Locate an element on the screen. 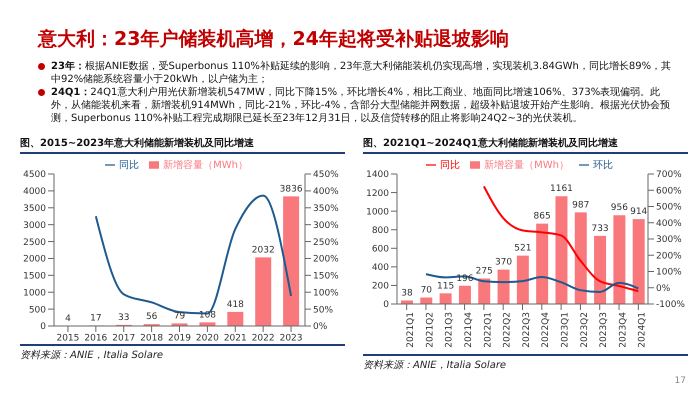 This screenshot has height=394, width=700. data-label: 865 is located at coordinates (542, 217).